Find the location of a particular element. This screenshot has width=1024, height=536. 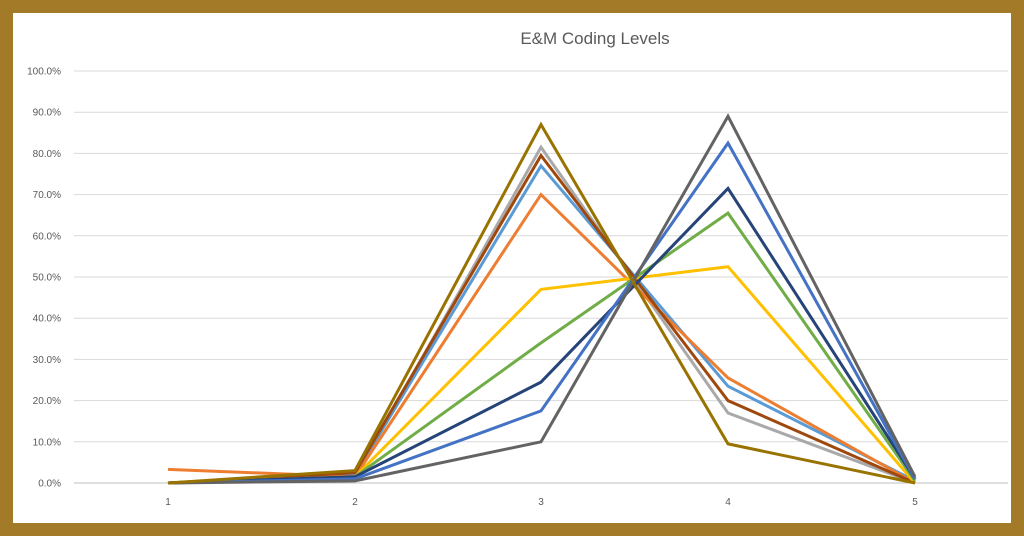

y-tick-label: 50.0% is located at coordinates (47, 278).